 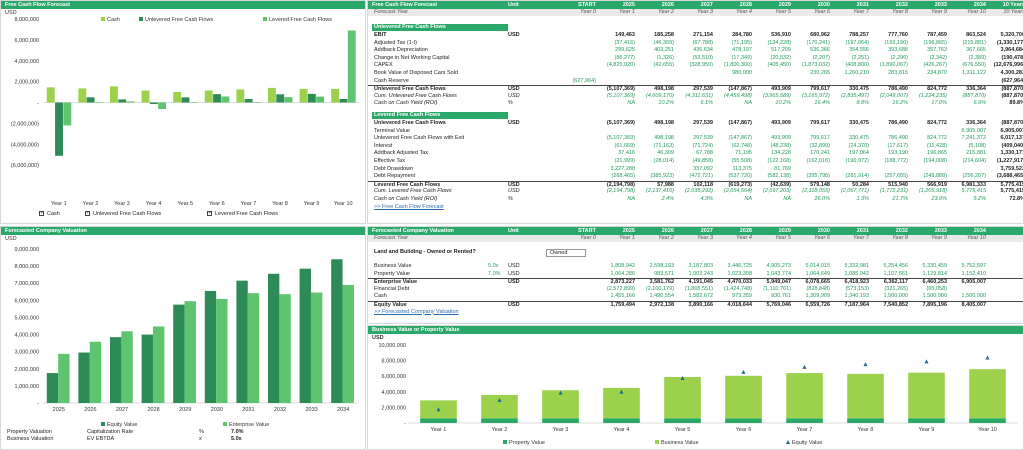 I want to click on x-tick-label: Year 2, so click(x=91, y=204).